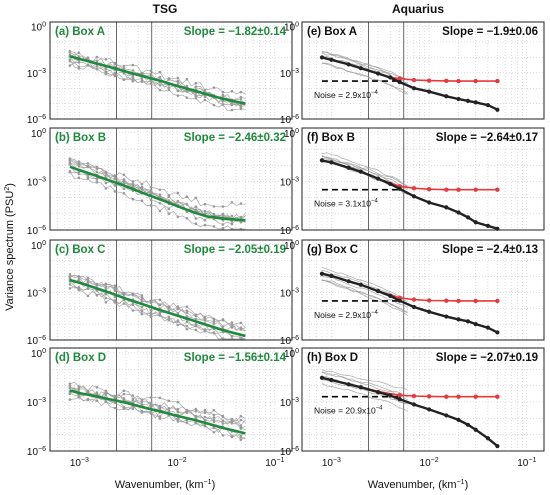 Image resolution: width=550 pixels, height=495 pixels. I want to click on slope-label: Slope = −1.82±0.14, so click(235, 32).